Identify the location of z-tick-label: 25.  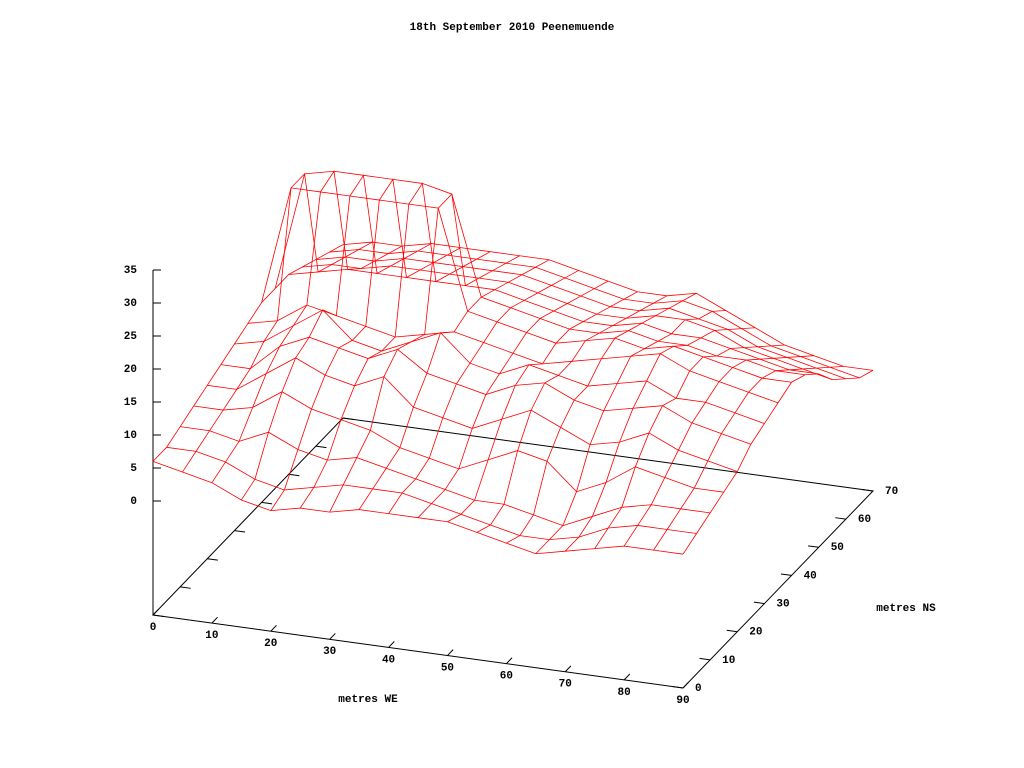
(131, 337).